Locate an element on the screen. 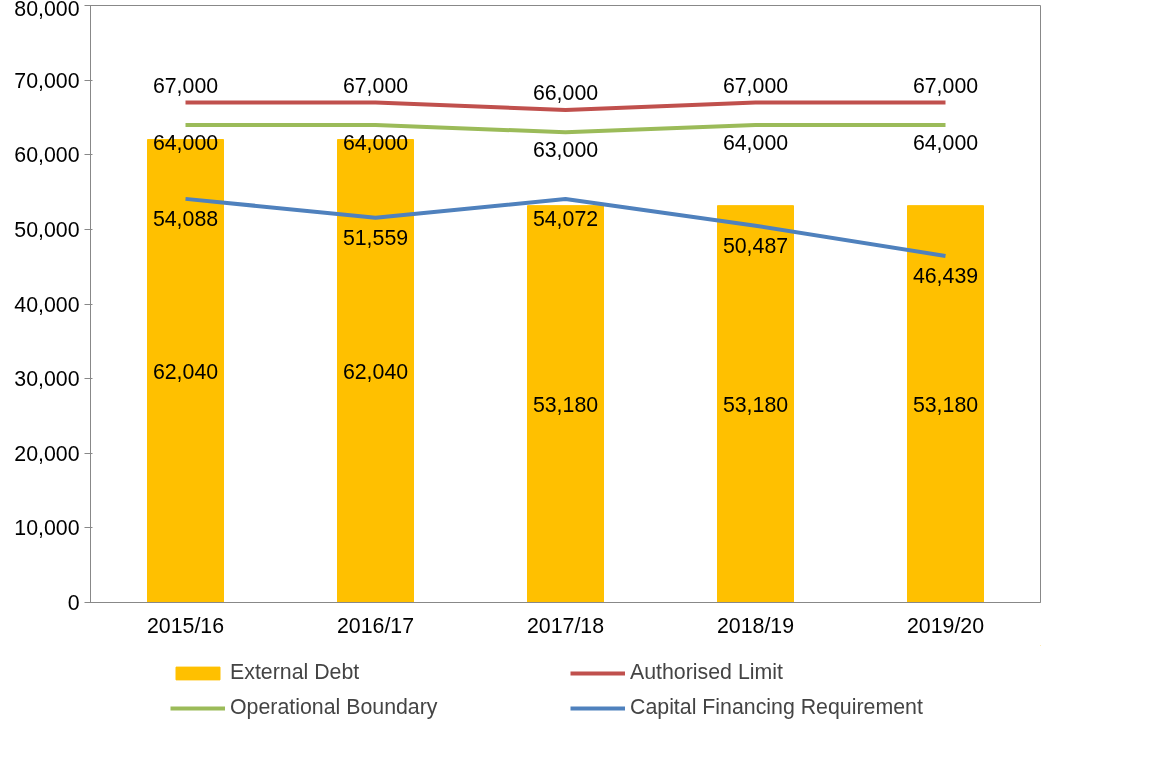 This screenshot has width=1152, height=771. y-tick-label: 80,000 is located at coordinates (47, 10).